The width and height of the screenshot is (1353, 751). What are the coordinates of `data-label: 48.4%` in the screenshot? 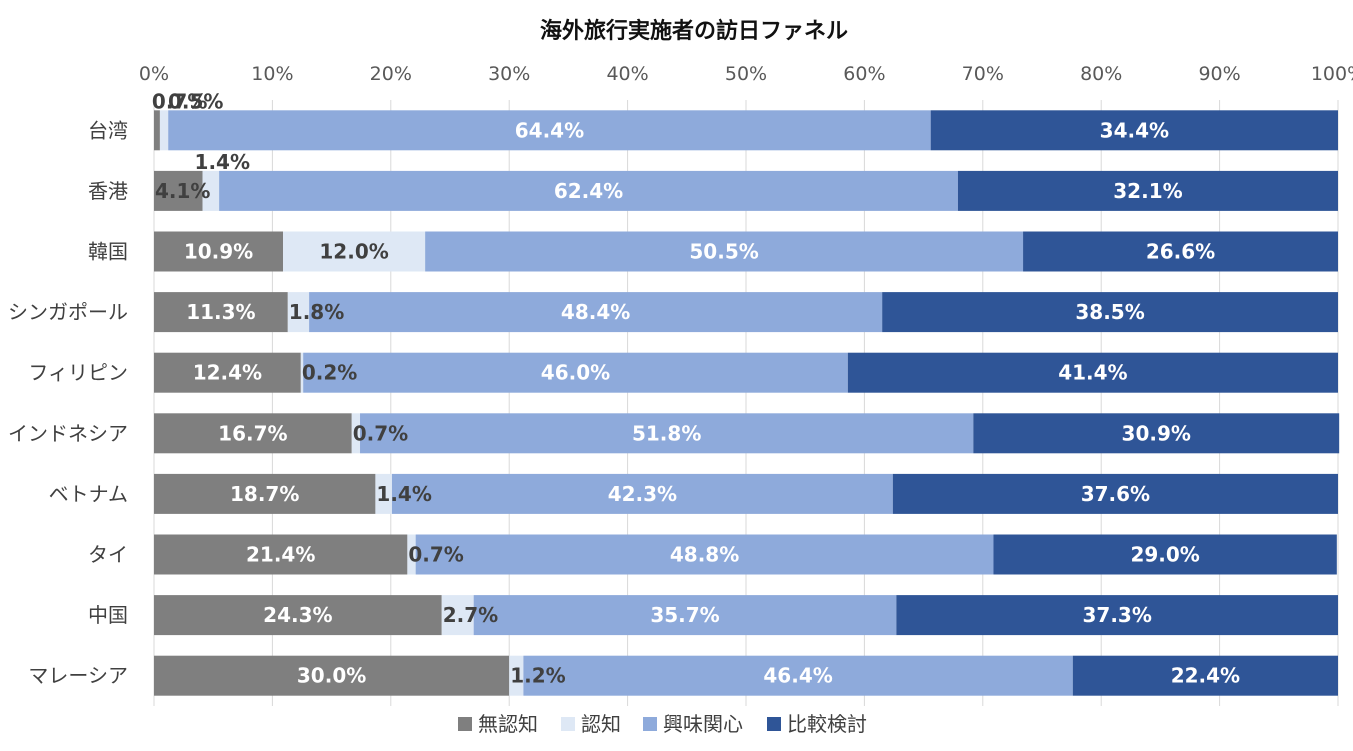 It's located at (595, 312).